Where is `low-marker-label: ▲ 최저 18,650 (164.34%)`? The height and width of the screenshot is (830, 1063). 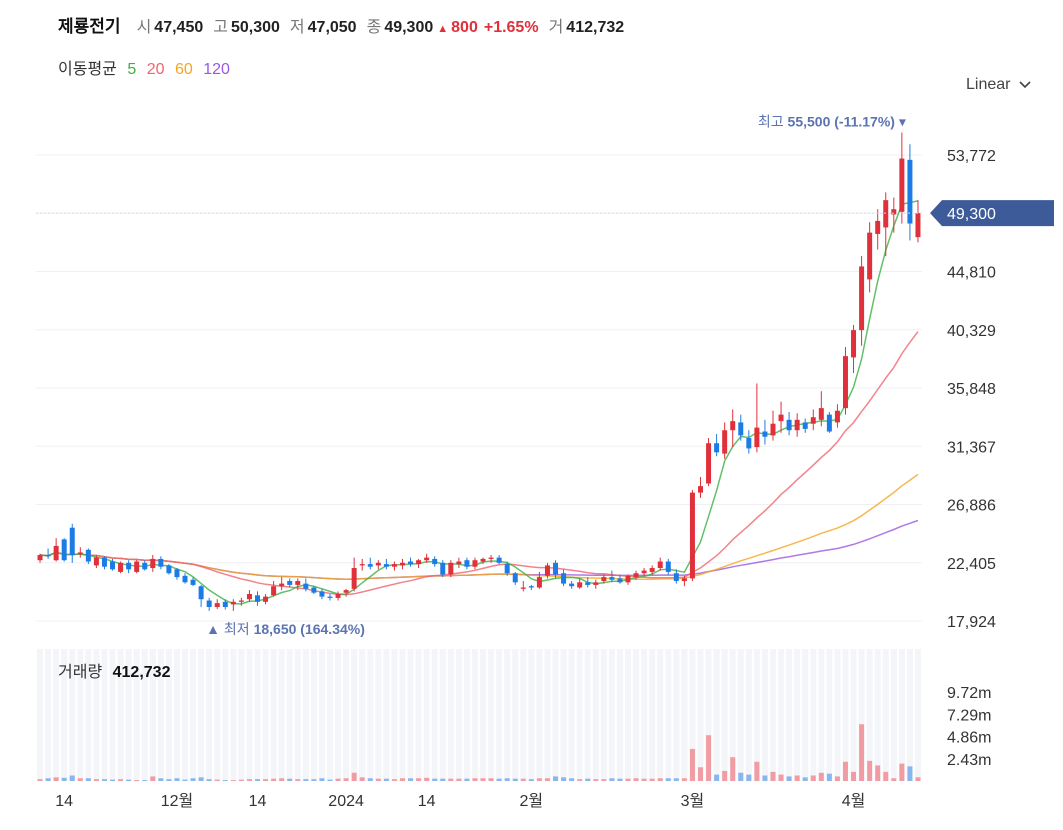
low-marker-label: ▲ 최저 18,650 (164.34%) is located at coordinates (285, 629).